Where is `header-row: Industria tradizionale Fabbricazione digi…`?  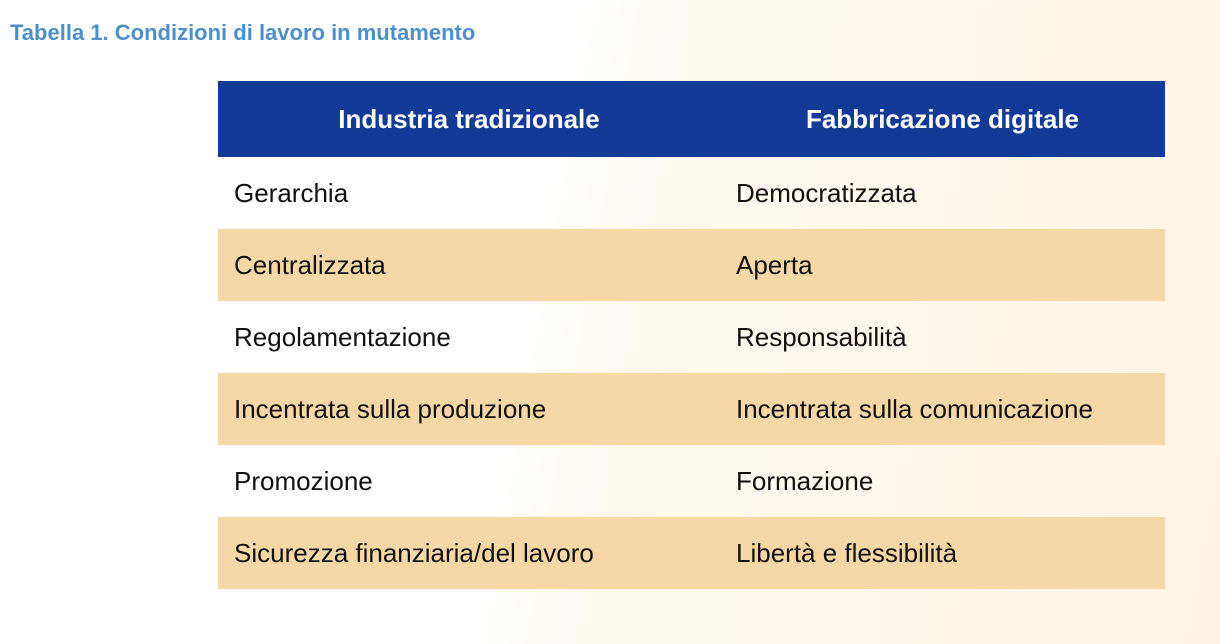
header-row: Industria tradizionale Fabbricazione digi… is located at coordinates (691, 119).